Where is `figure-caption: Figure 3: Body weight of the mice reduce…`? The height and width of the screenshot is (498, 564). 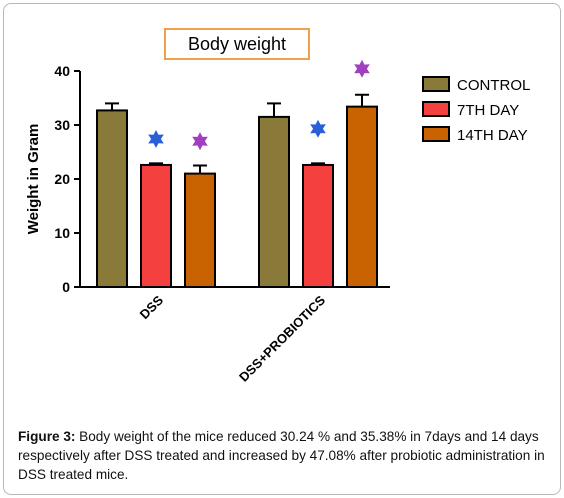 figure-caption: Figure 3: Body weight of the mice reduce… is located at coordinates (283, 455).